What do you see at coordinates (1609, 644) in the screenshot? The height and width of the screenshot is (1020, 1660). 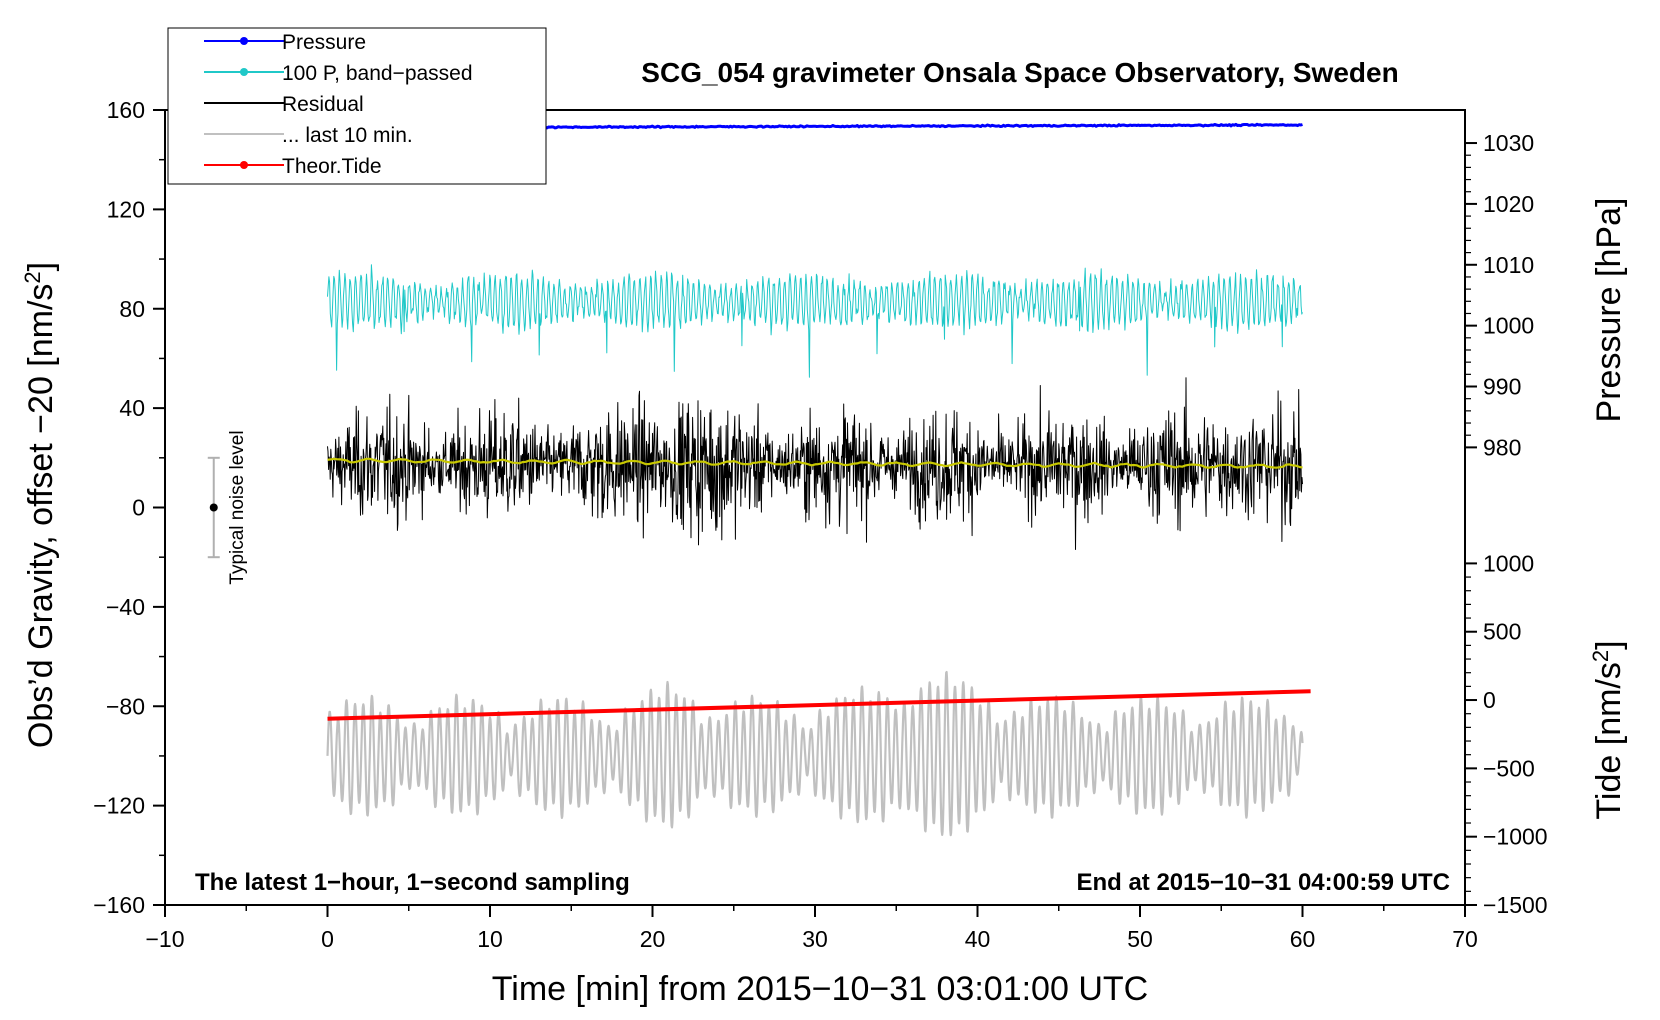 I see `tide-title-end: ]` at bounding box center [1609, 644].